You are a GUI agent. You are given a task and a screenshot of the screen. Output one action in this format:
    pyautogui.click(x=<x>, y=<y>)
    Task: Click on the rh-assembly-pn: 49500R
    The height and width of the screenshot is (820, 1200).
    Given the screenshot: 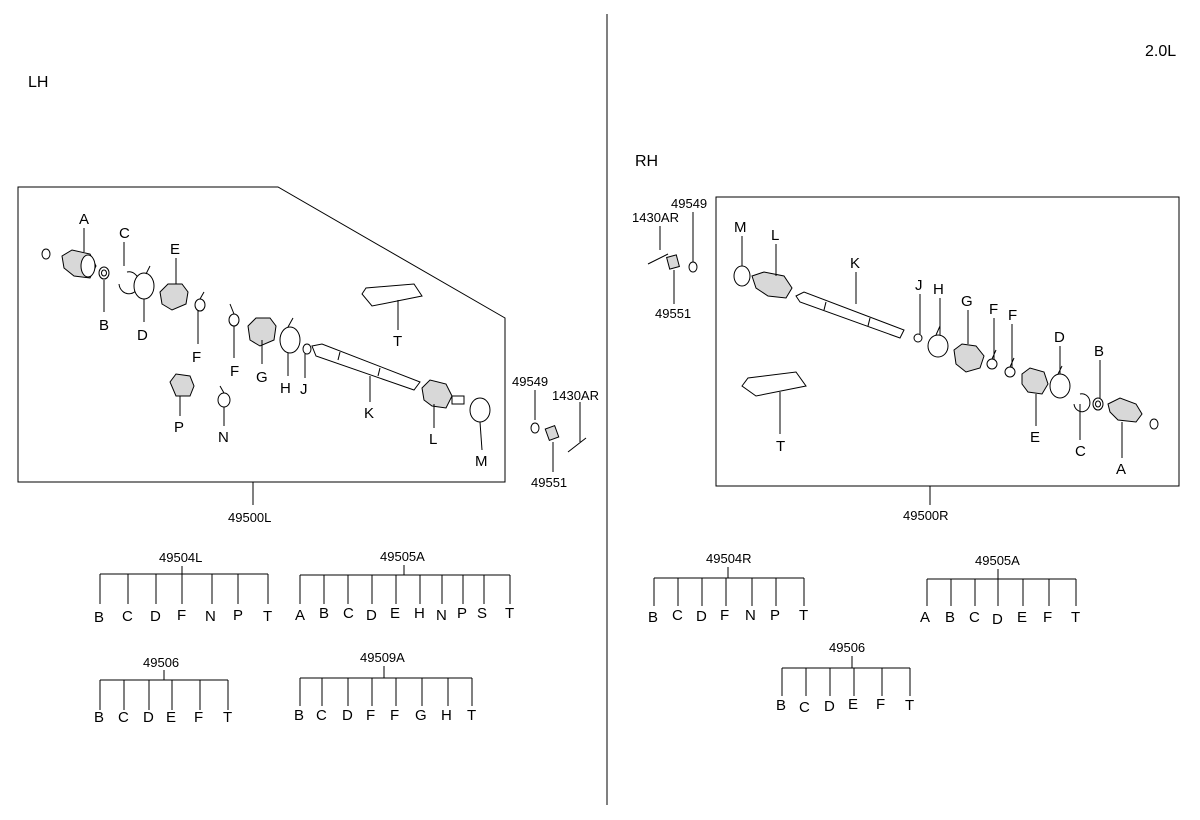 What is the action you would take?
    pyautogui.click(x=926, y=515)
    